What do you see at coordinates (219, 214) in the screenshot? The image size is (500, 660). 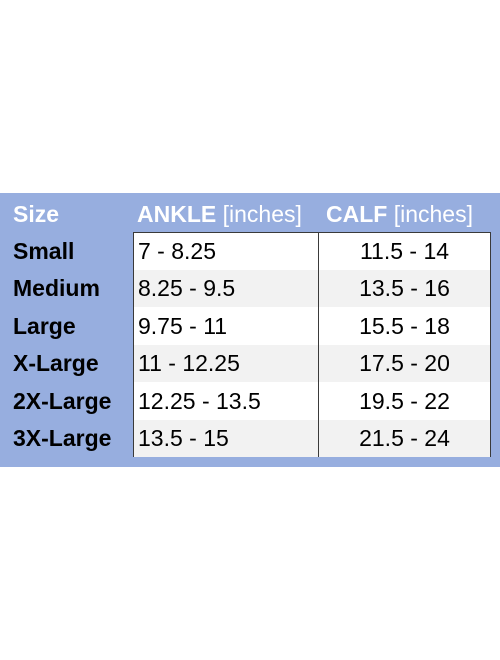 I see `header-ankle: ANKLE [inches]` at bounding box center [219, 214].